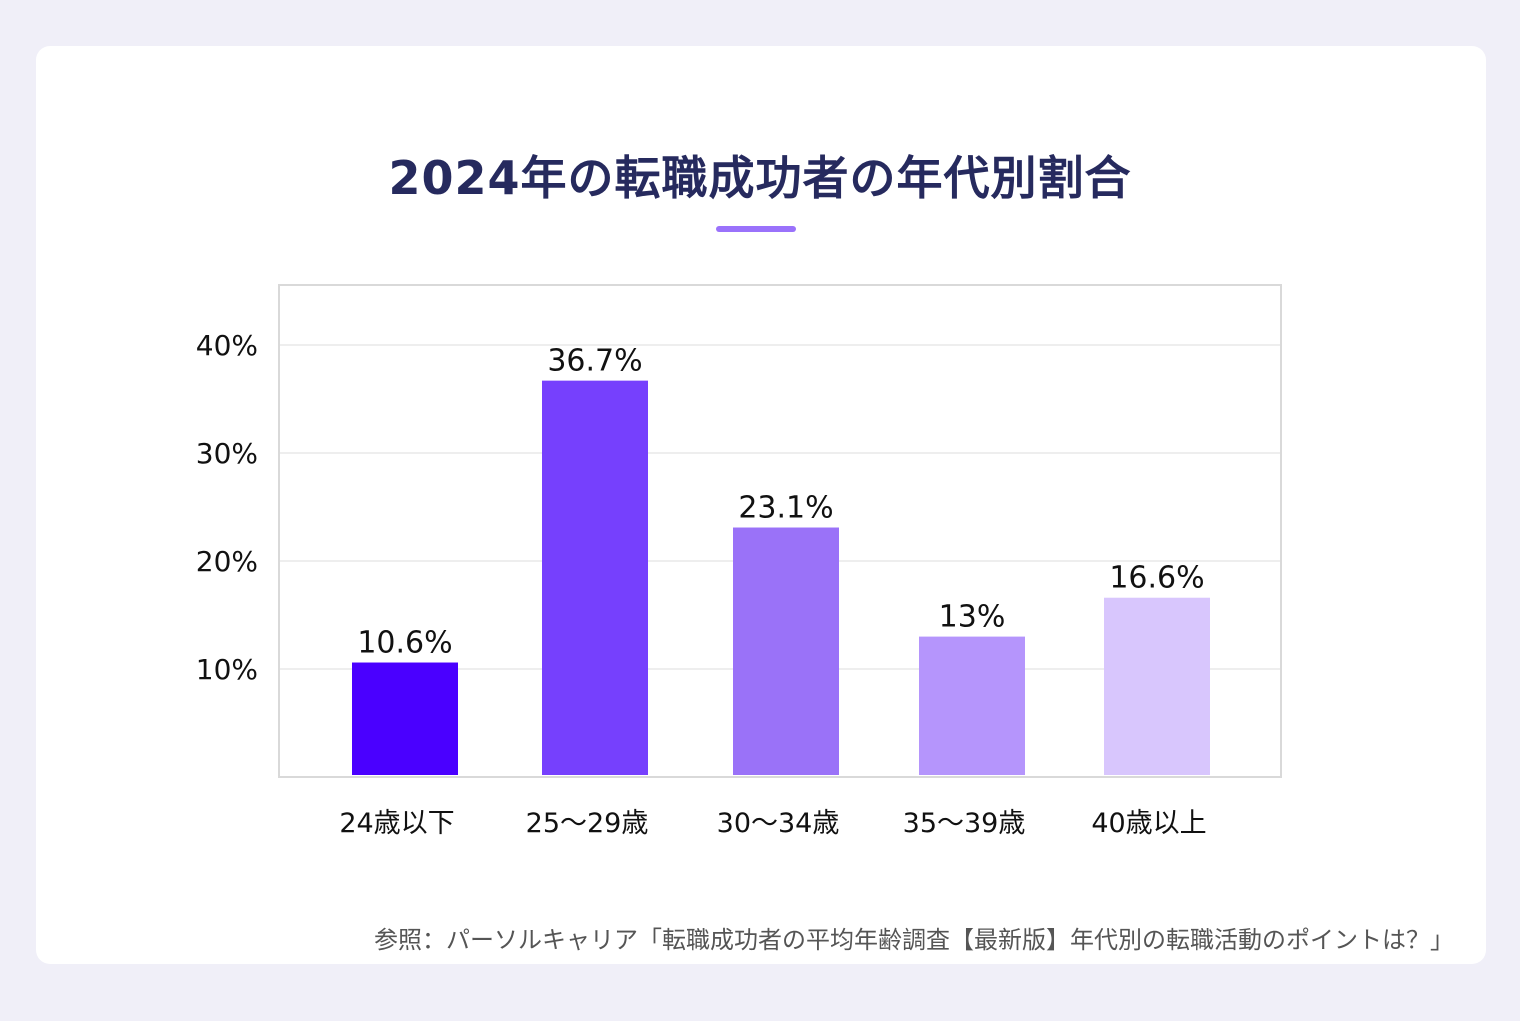 The image size is (1520, 1021). Describe the element at coordinates (404, 643) in the screenshot. I see `bar-value-label: 10.6%` at that location.